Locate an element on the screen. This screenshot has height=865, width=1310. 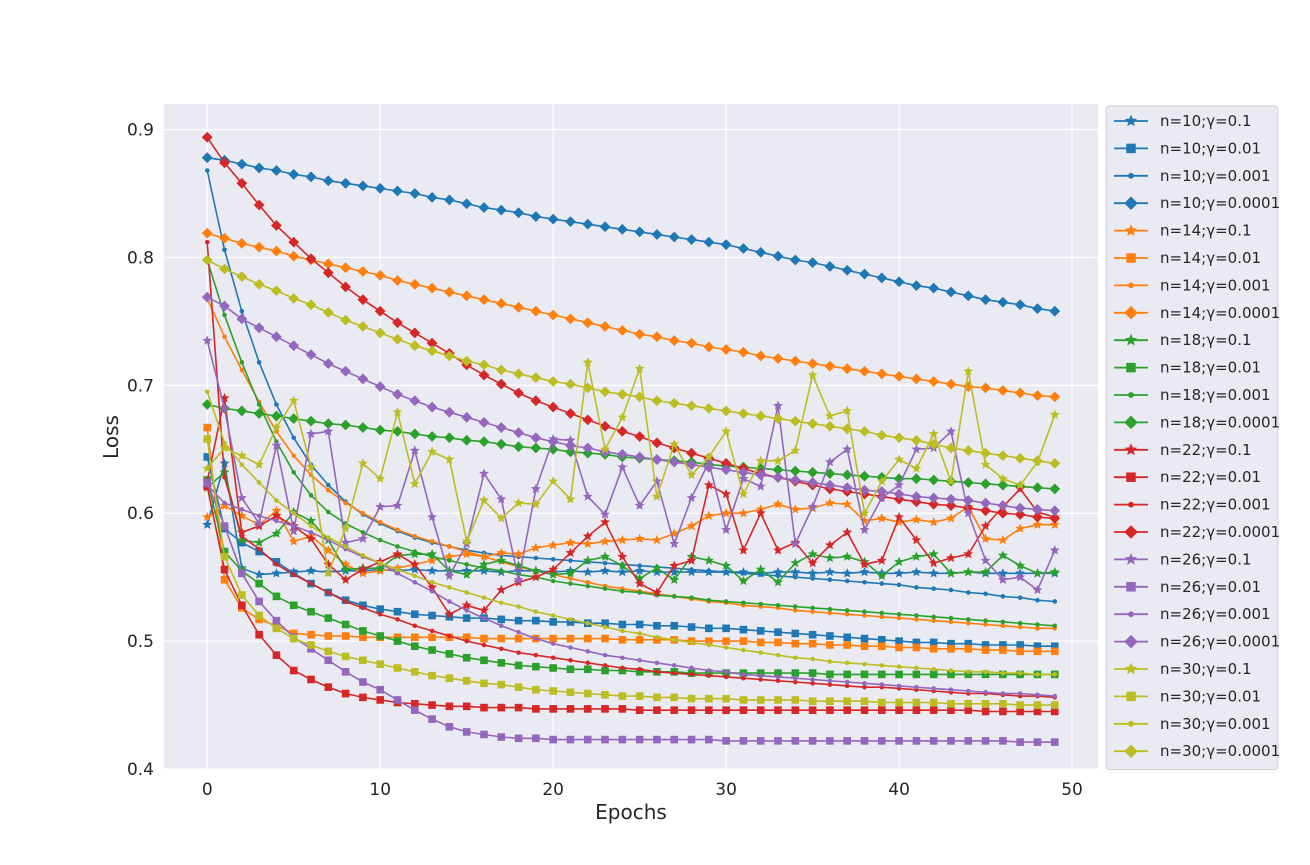
legend-label: n=10;γ=0.1 is located at coordinates (1206, 121).